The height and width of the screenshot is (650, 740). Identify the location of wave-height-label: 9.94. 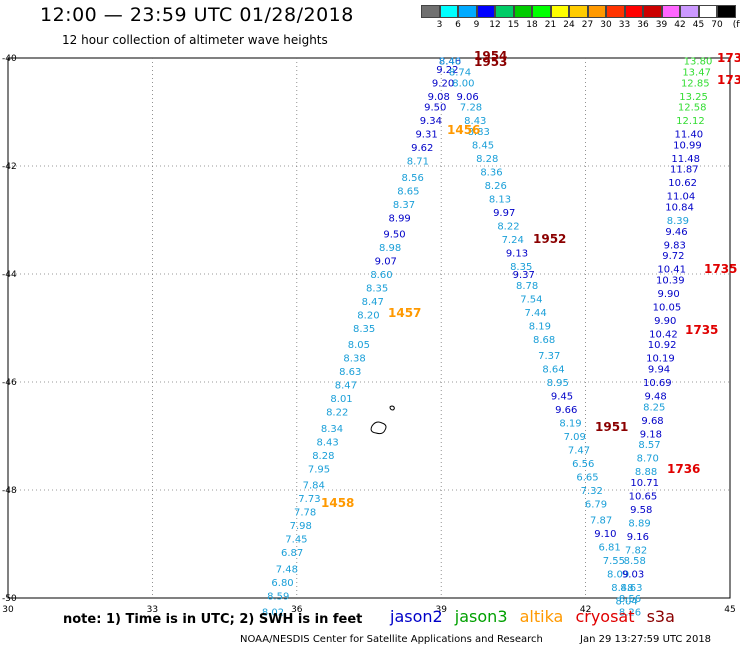
(659, 370).